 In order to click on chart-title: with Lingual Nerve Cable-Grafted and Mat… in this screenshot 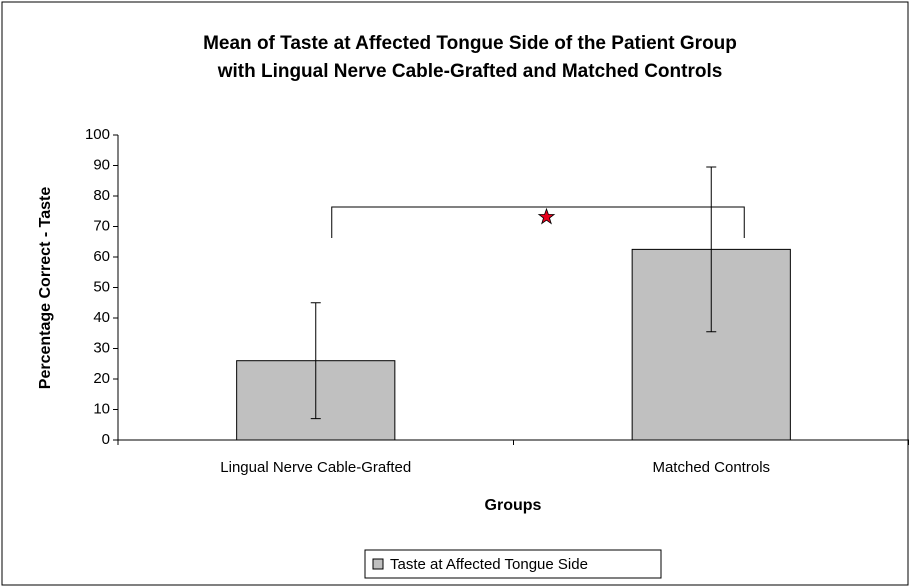, I will do `click(470, 71)`.